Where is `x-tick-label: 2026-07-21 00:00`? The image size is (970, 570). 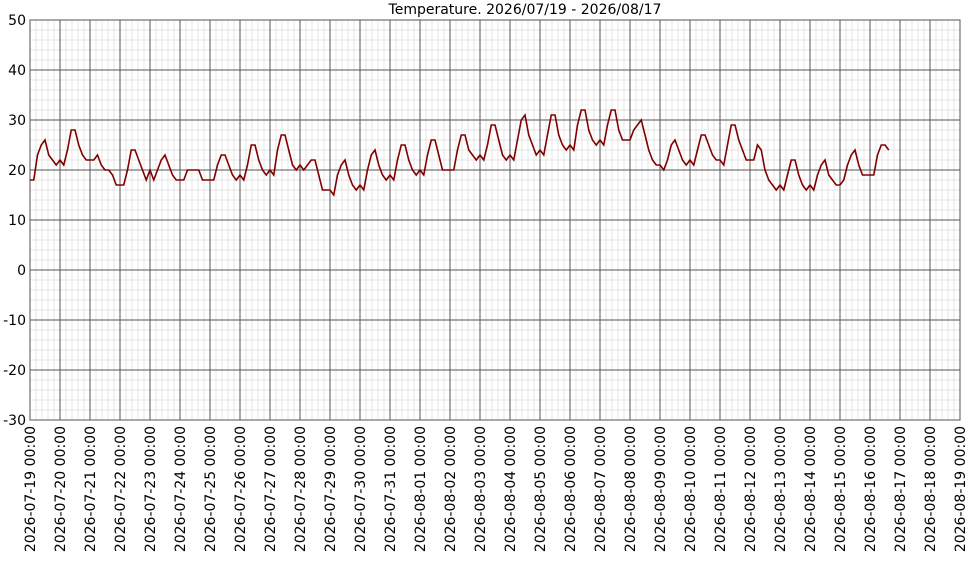 x-tick-label: 2026-07-21 00:00 is located at coordinates (91, 489).